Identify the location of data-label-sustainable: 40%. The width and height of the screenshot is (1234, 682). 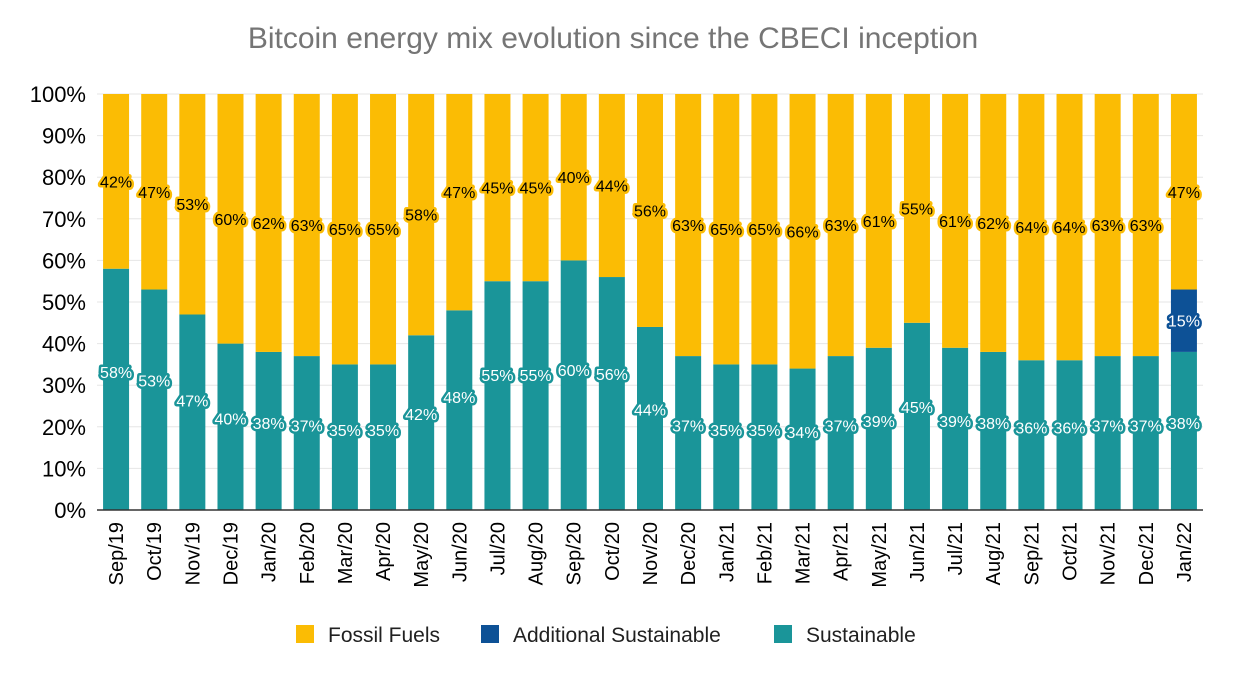
(230, 419).